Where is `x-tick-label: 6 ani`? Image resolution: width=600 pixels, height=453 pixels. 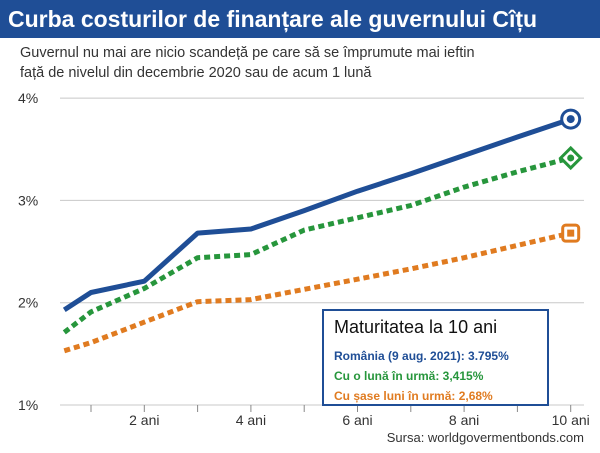
x-tick-label: 6 ani is located at coordinates (357, 420).